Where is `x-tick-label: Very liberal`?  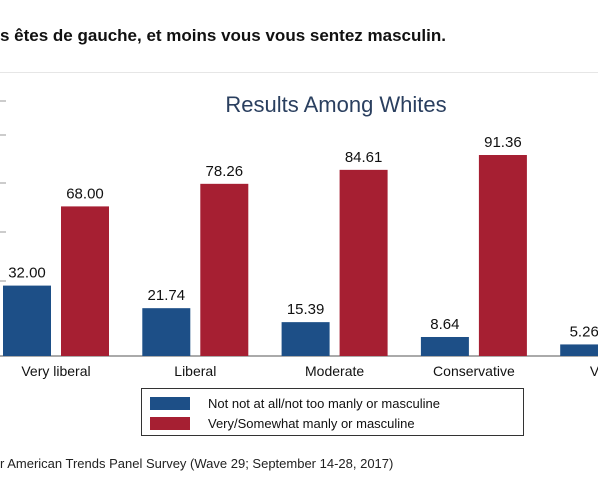 x-tick-label: Very liberal is located at coordinates (55, 371).